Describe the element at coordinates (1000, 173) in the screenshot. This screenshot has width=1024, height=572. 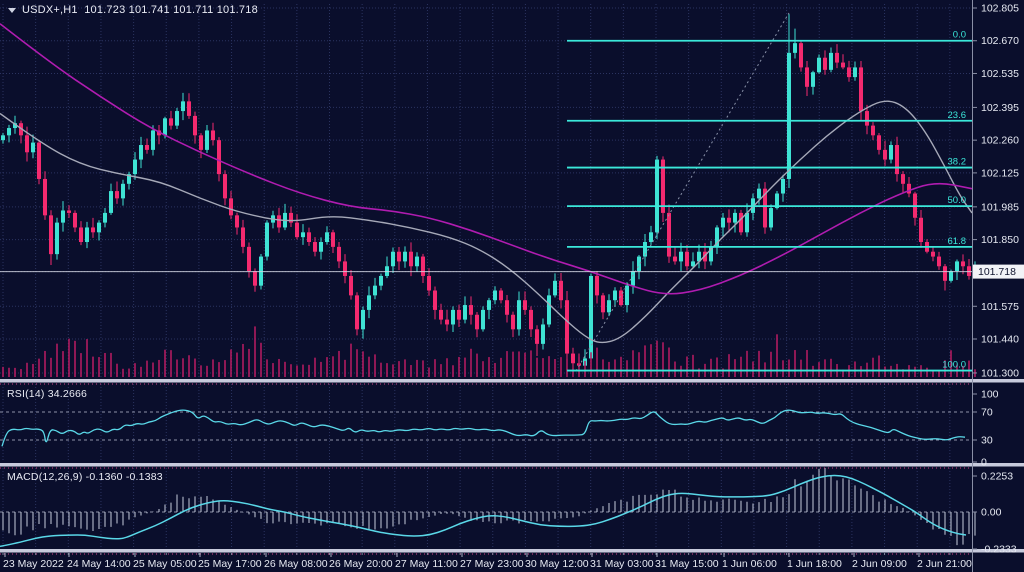
I see `price-axis-label: 102.125` at that location.